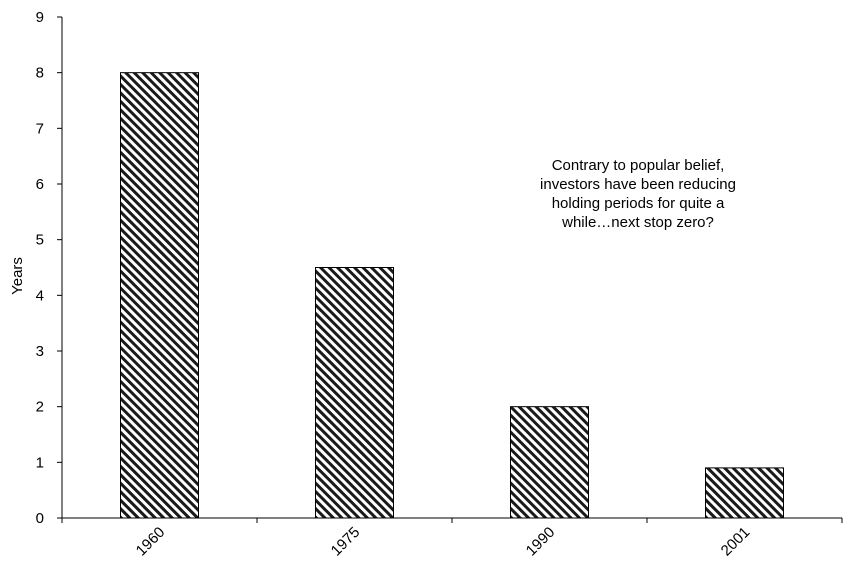 The image size is (853, 564). What do you see at coordinates (17, 276) in the screenshot?
I see `y-axis-label: Years` at bounding box center [17, 276].